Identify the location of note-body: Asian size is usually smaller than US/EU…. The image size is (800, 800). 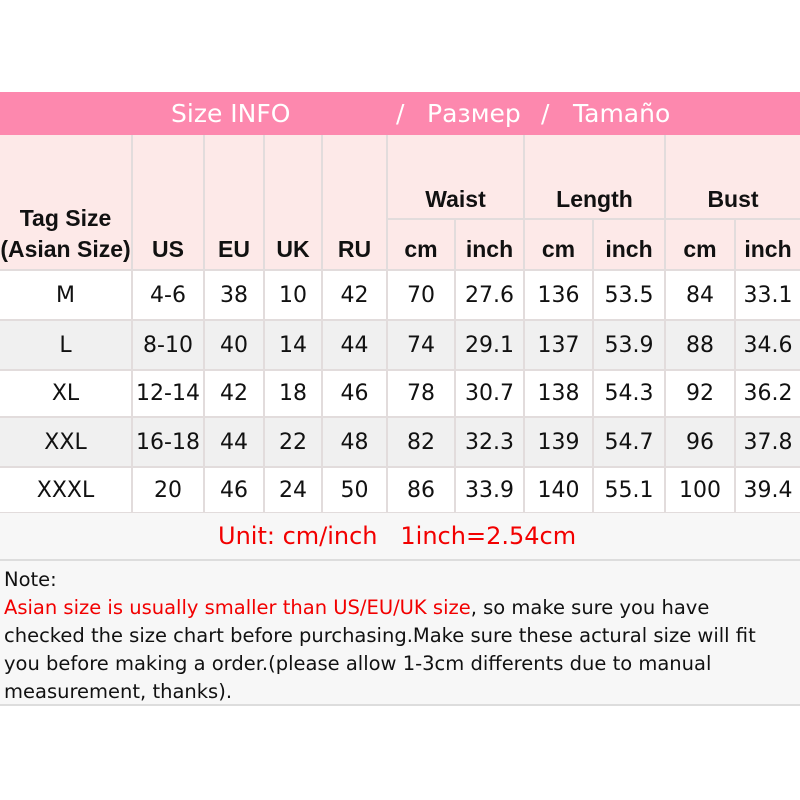
(400, 650).